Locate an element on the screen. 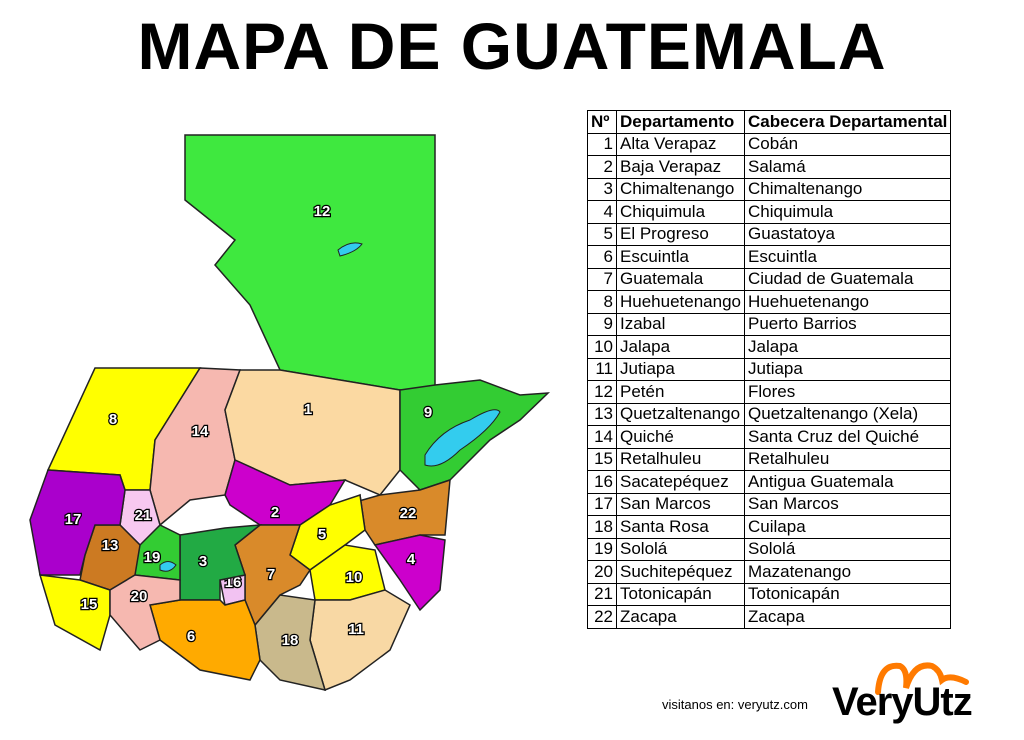 This screenshot has width=1024, height=740. department-region: 15 is located at coordinates (74, 613).